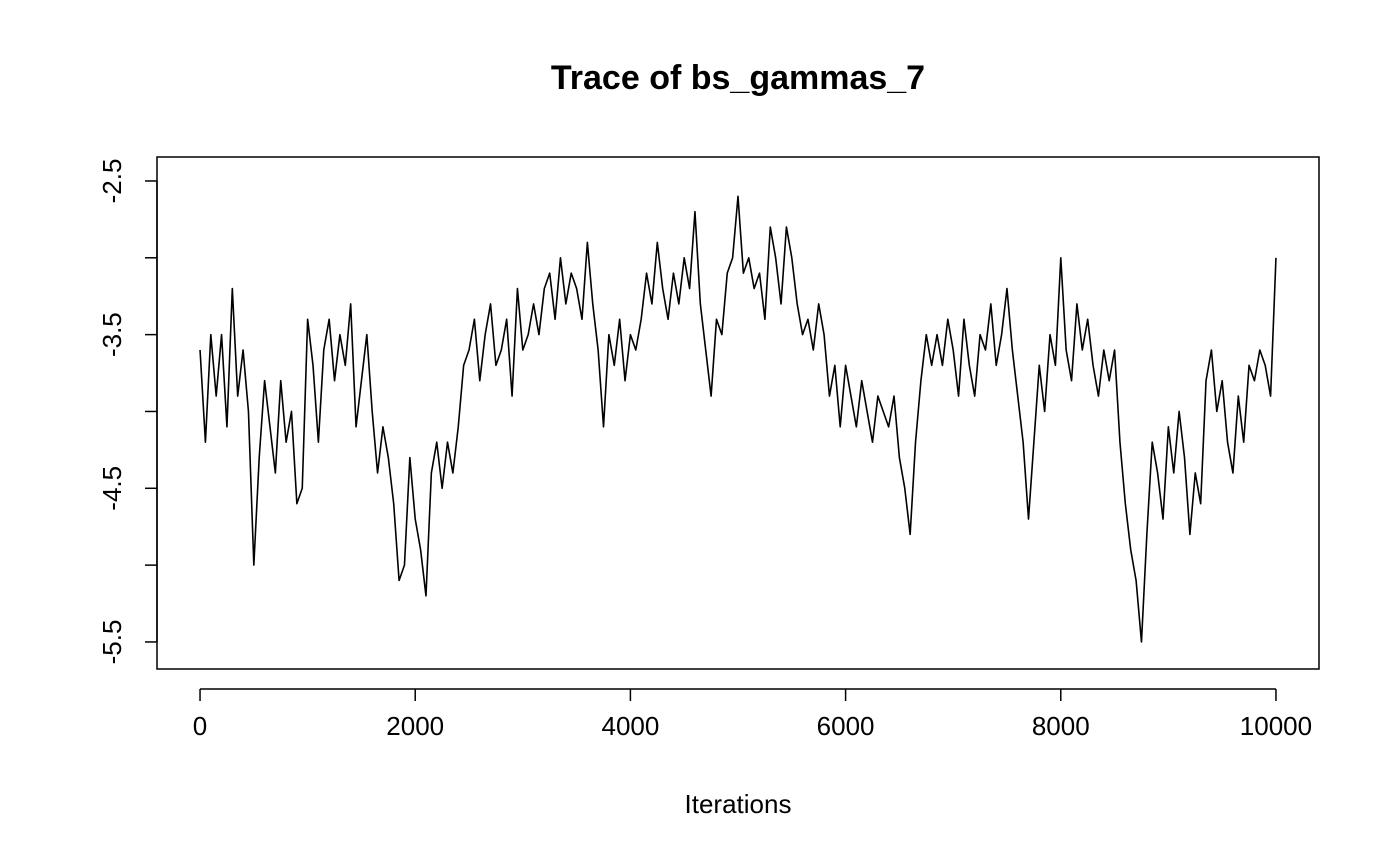 This screenshot has height=866, width=1400. Describe the element at coordinates (1276, 726) in the screenshot. I see `x-tick-label: 10000` at that location.